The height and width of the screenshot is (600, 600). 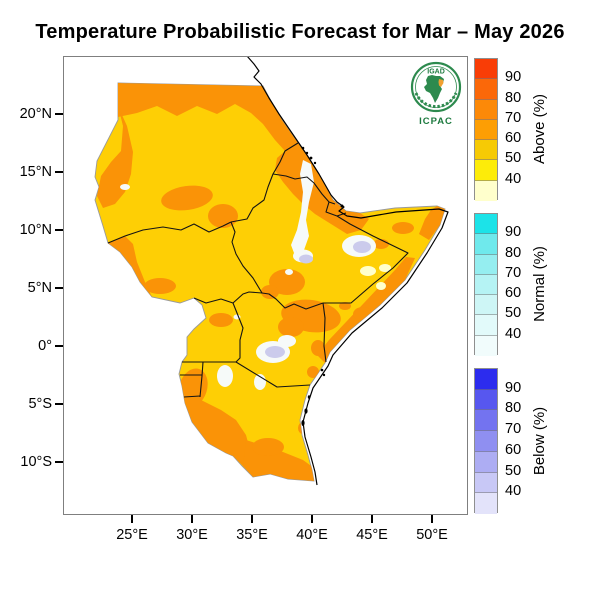 What do you see at coordinates (312, 535) in the screenshot?
I see `x-tick-label: 40°E` at bounding box center [312, 535].